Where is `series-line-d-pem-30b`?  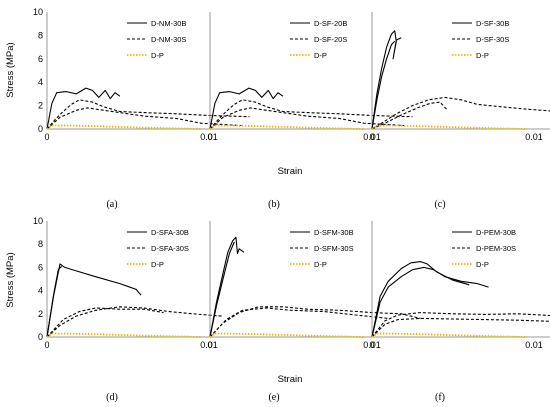
series-line-d-pem-30b is located at coordinates (430, 302).